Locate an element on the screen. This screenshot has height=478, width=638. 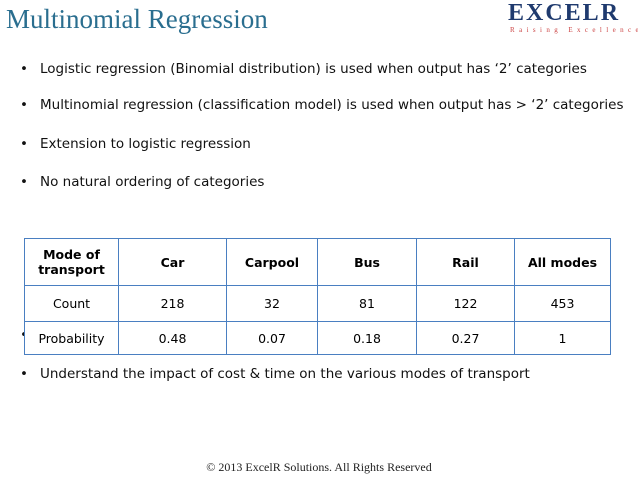
header-cell: Mode of transport is located at coordinates (71, 262).